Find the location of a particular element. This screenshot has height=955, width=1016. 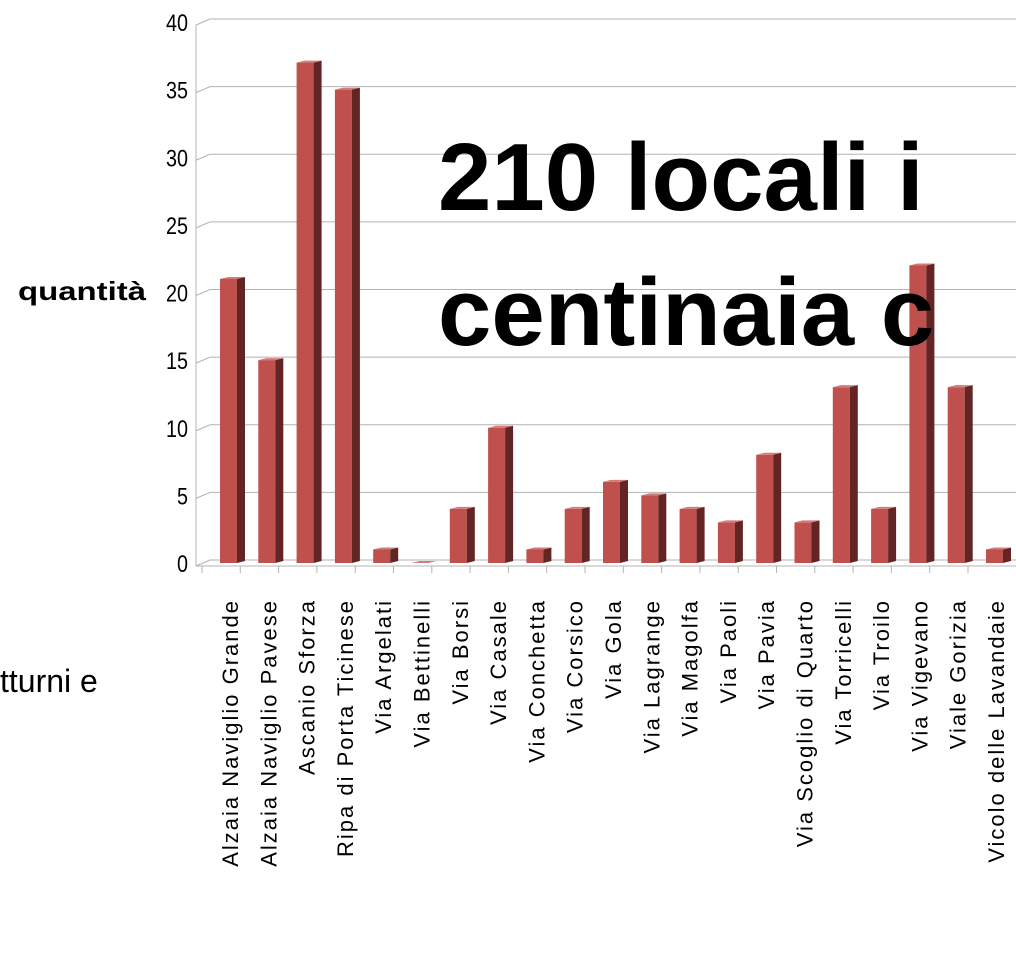

x-tick-label: Via Lagrange is located at coordinates (651, 676).